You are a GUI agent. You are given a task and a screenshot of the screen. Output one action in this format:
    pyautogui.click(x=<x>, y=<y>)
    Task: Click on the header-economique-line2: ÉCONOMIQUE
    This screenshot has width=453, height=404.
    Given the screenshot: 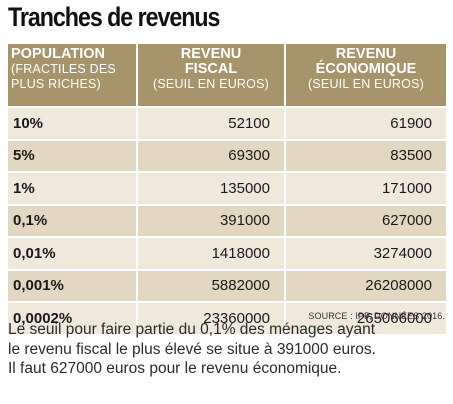 What is the action you would take?
    pyautogui.click(x=366, y=69)
    